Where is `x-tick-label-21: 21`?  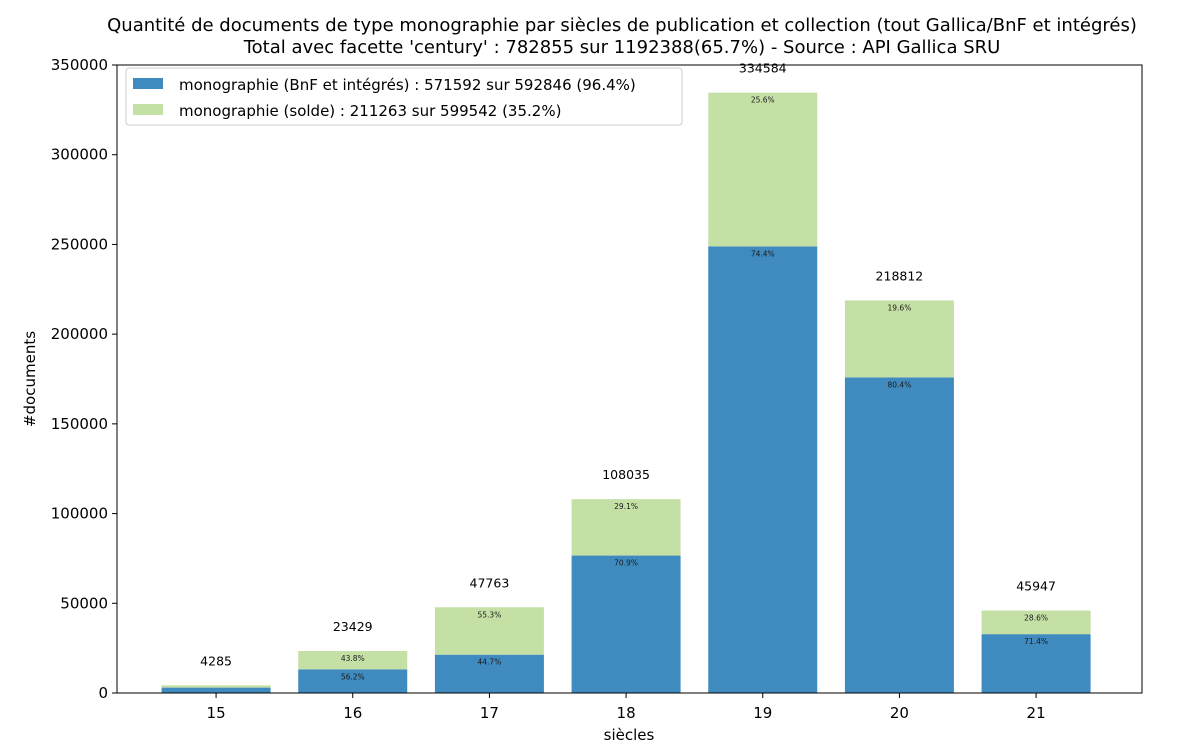 x-tick-label-21: 21 is located at coordinates (1036, 713).